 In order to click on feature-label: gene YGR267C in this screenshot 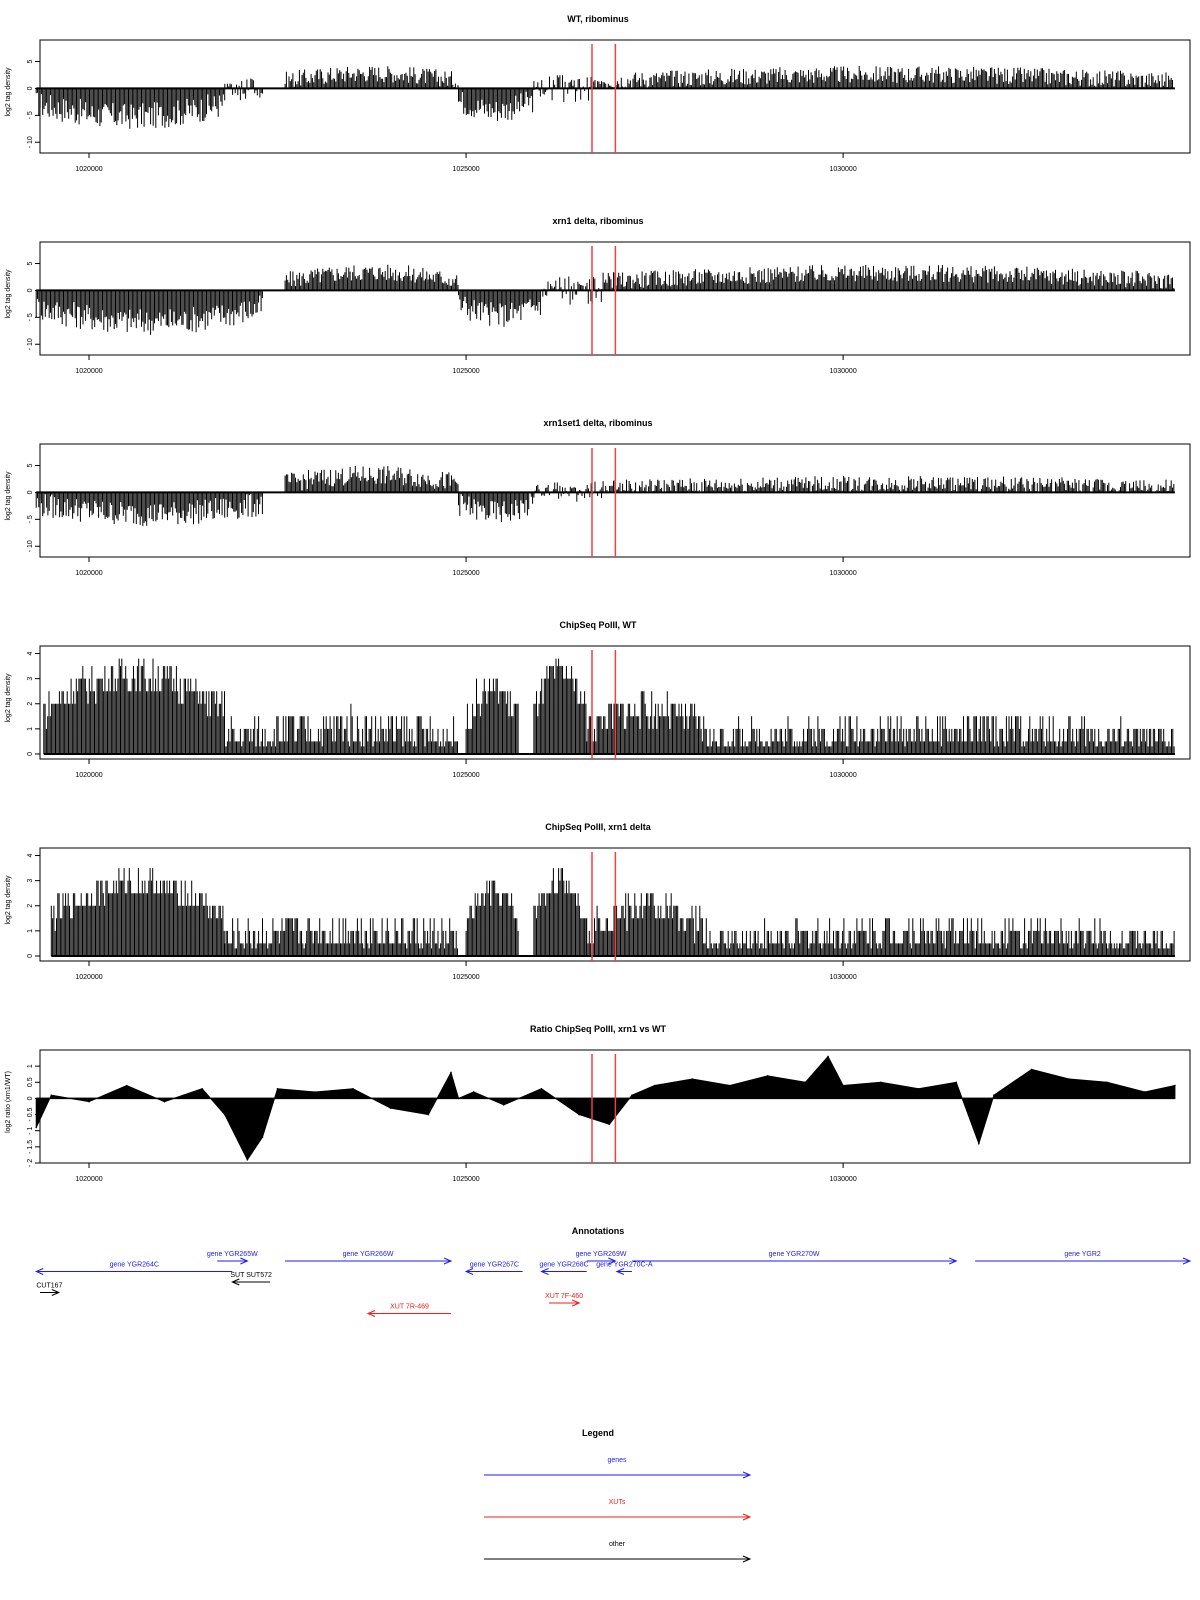, I will do `click(494, 1265)`.